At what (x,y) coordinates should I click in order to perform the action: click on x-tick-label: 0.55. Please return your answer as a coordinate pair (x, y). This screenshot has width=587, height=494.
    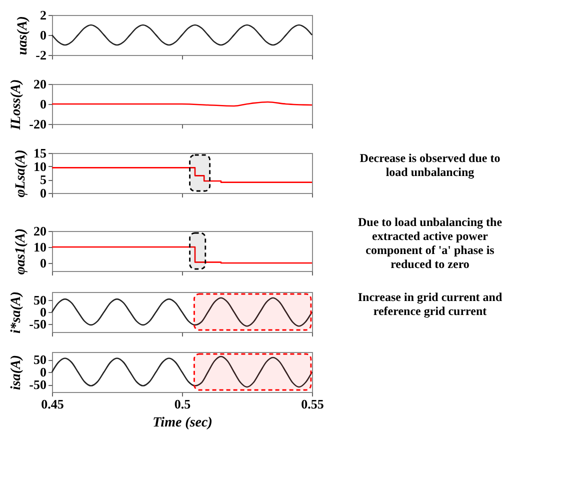
    Looking at the image, I should click on (312, 404).